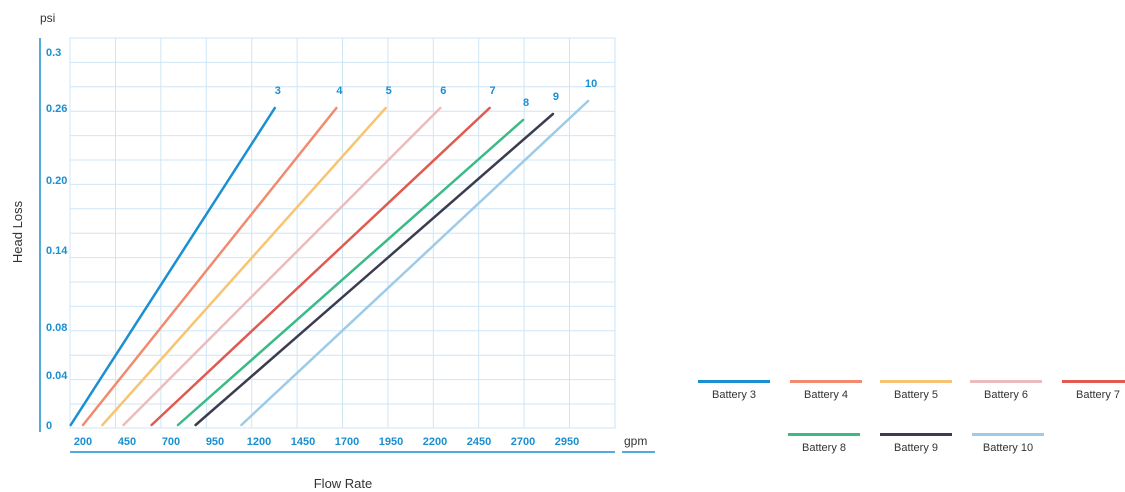 The image size is (1125, 492). Describe the element at coordinates (171, 442) in the screenshot. I see `x-tick-label: 700` at that location.